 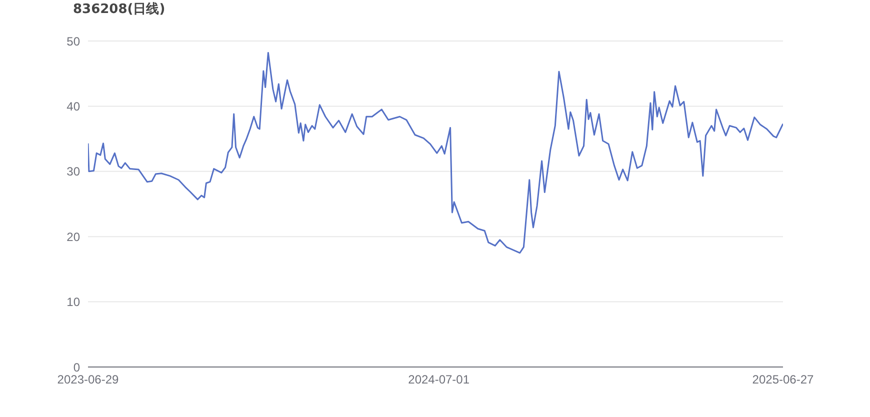 What do you see at coordinates (119, 9) in the screenshot?
I see `chart-title: 836208(日线)` at bounding box center [119, 9].